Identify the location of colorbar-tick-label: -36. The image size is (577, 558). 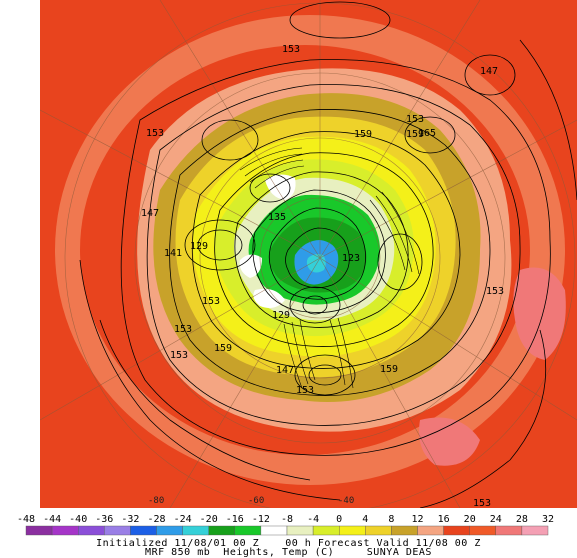
(104, 519).